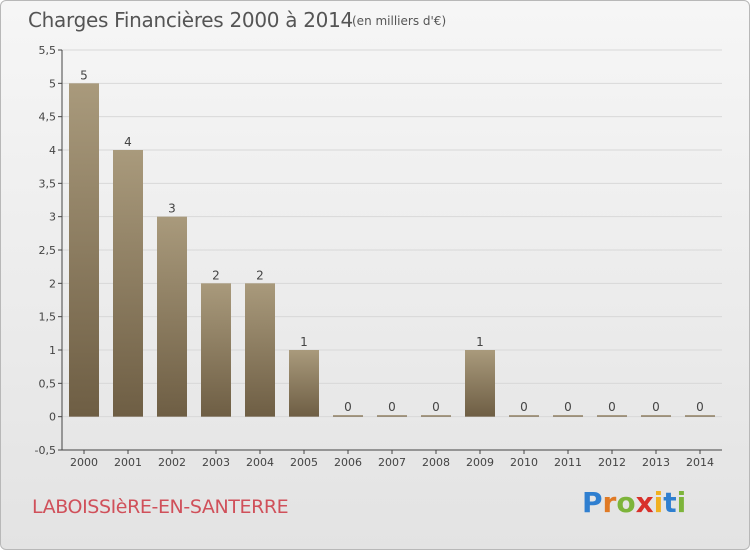  Describe the element at coordinates (48, 117) in the screenshot. I see `y-tick-label: 4,5` at that location.